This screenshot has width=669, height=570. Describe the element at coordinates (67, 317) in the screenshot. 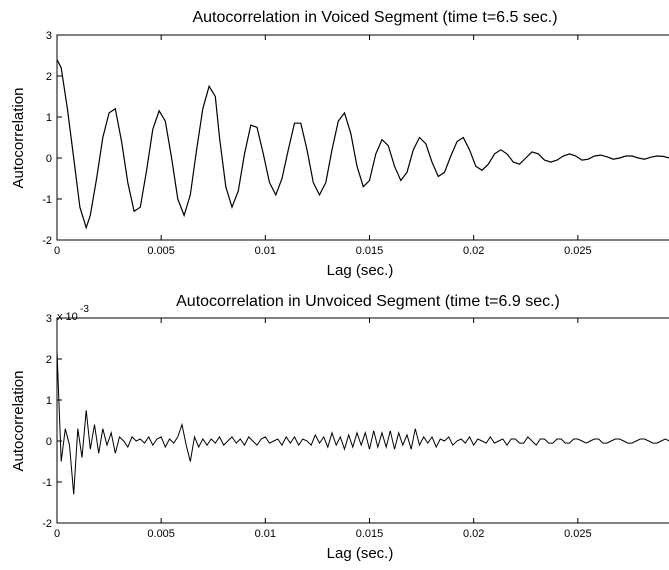

I see `y-scale-multiplier: x 10` at that location.